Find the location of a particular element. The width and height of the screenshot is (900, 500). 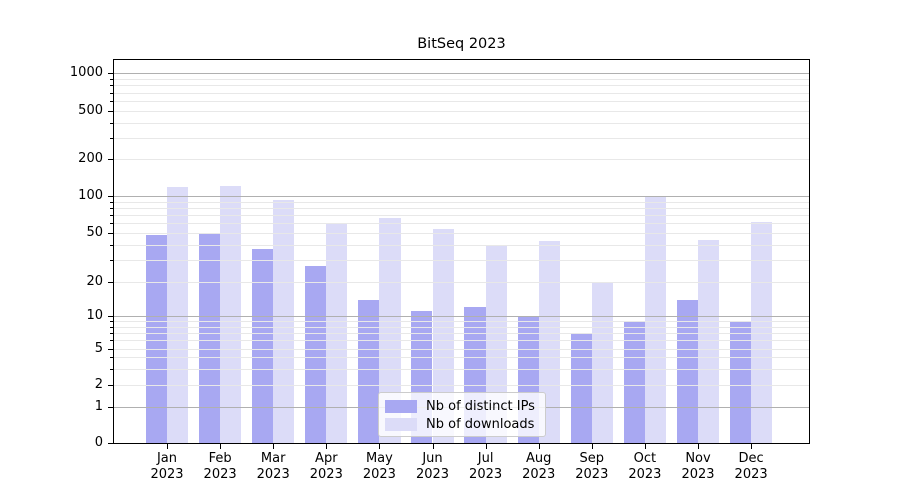

x-tick-label-sep: Sep 2023 is located at coordinates (592, 466).